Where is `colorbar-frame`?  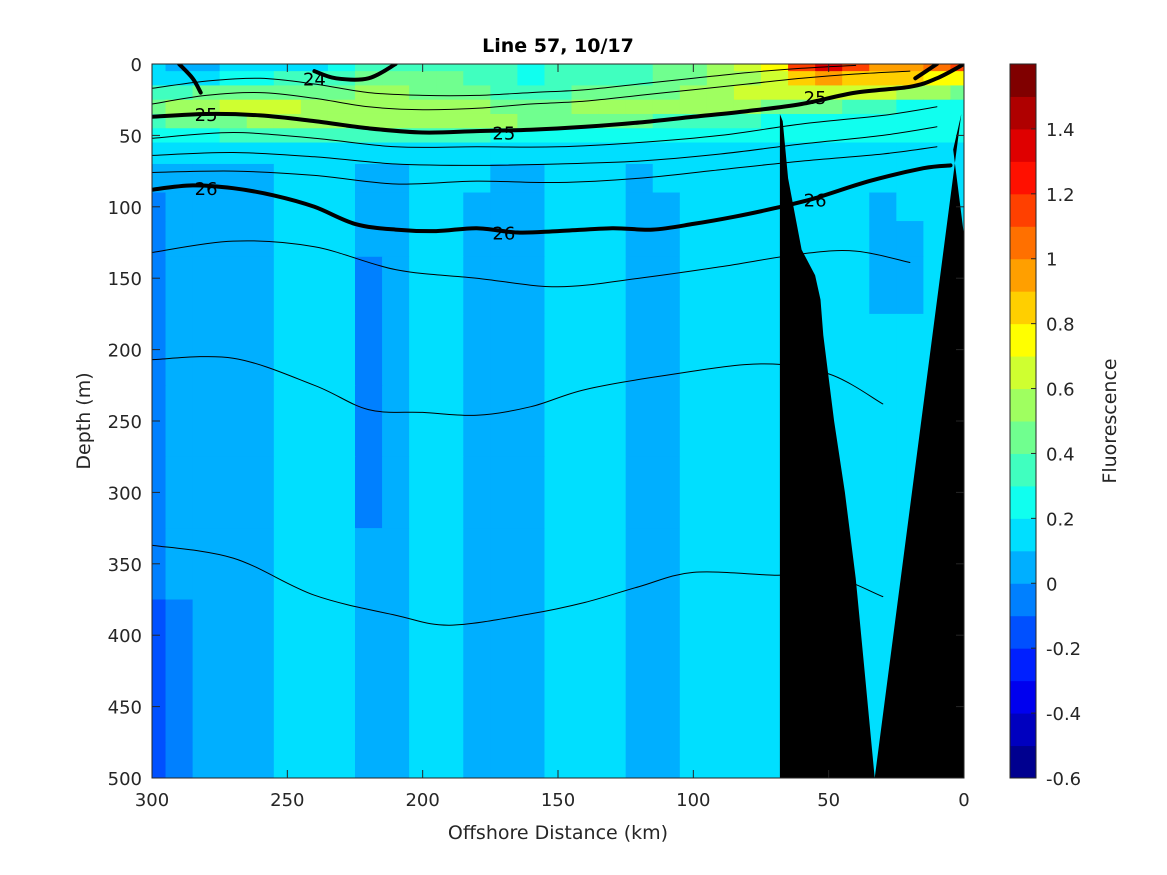
colorbar-frame is located at coordinates (1023, 421).